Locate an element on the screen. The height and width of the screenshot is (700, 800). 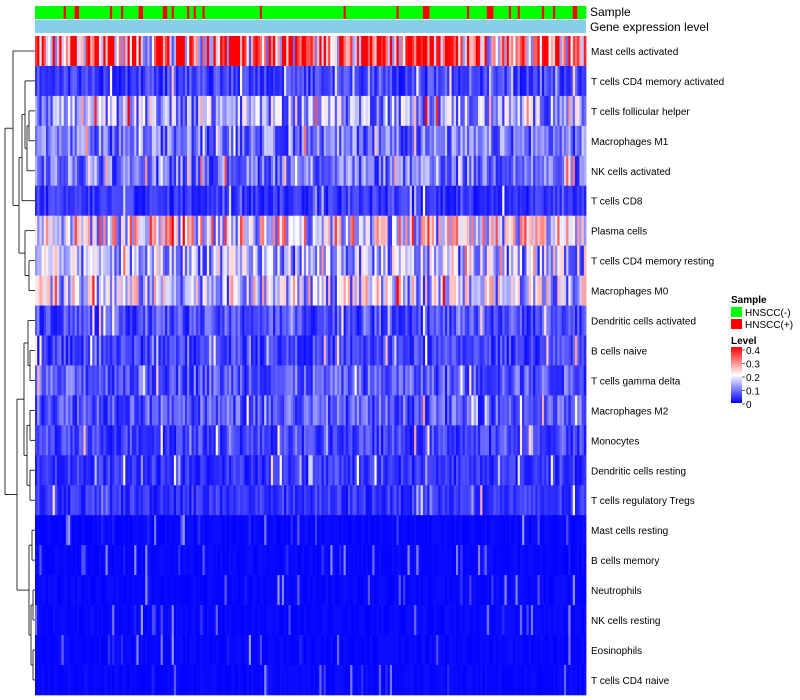
heatmap-row is located at coordinates (311, 380).